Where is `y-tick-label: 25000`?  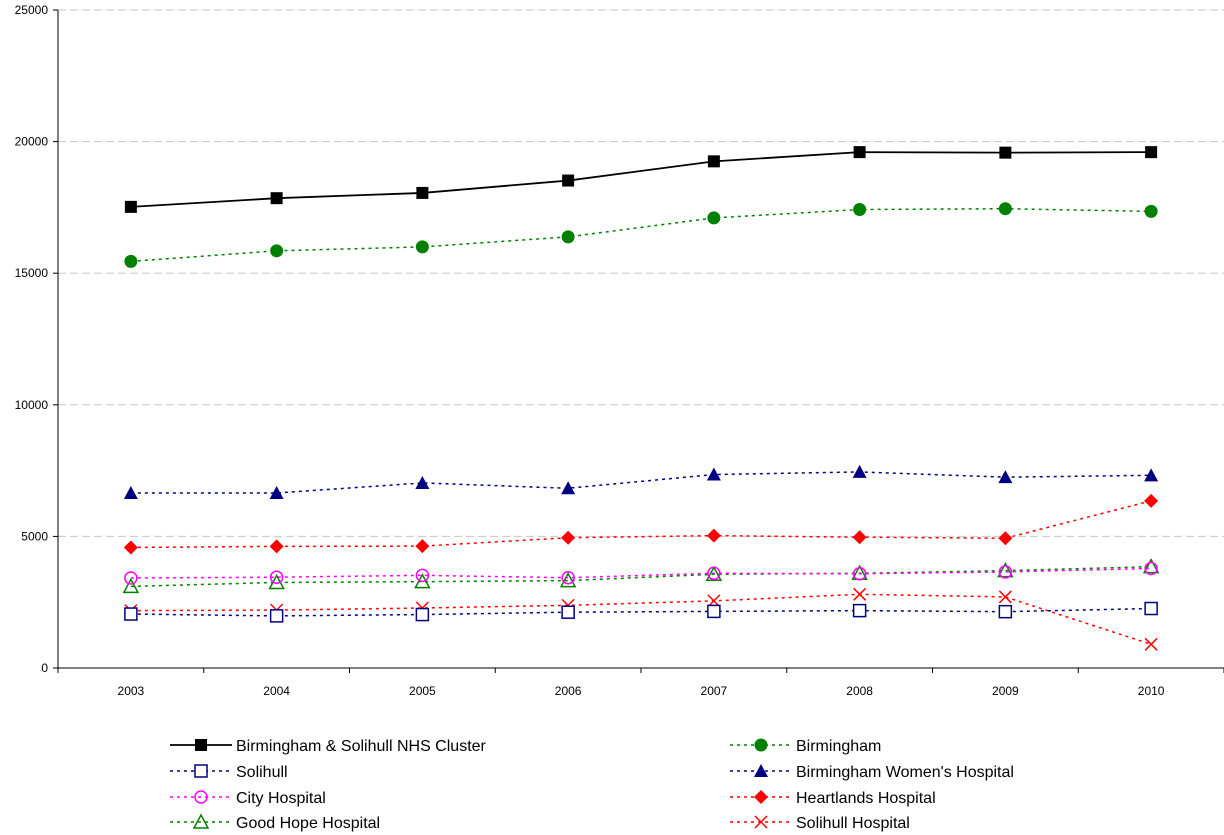
y-tick-label: 25000 is located at coordinates (32, 10).